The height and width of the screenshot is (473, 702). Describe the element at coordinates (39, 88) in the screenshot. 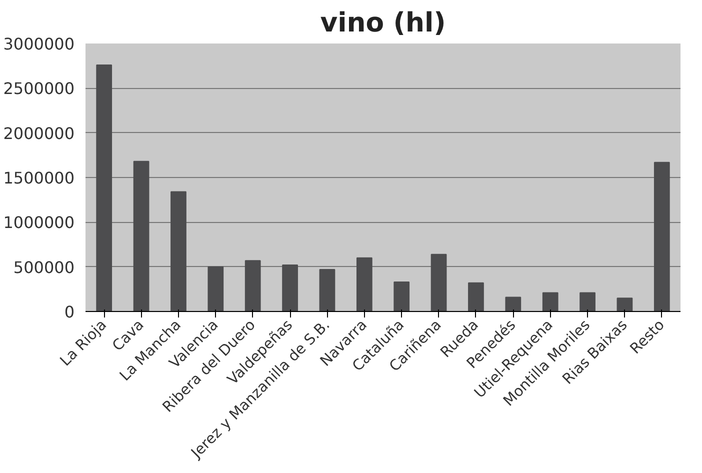

I see `y-tick-label: 2500000` at that location.